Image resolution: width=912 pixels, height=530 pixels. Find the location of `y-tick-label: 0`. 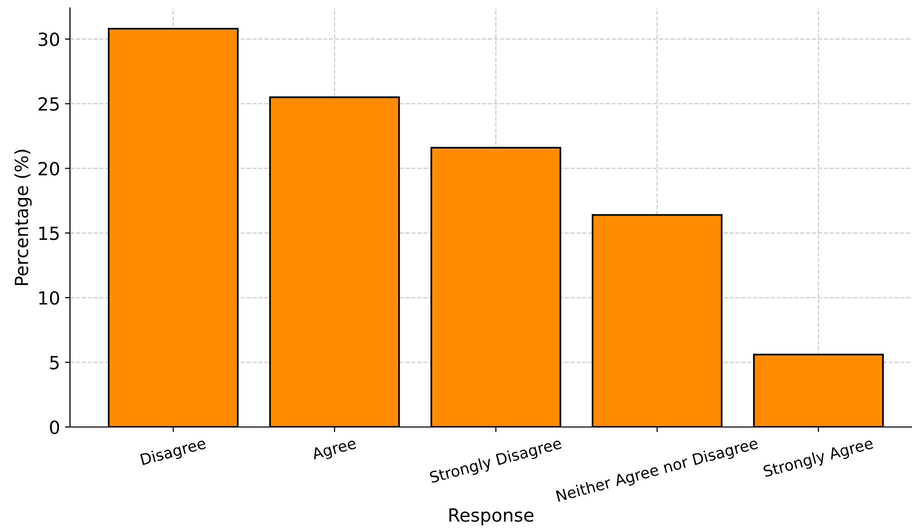

y-tick-label: 0 is located at coordinates (55, 427).